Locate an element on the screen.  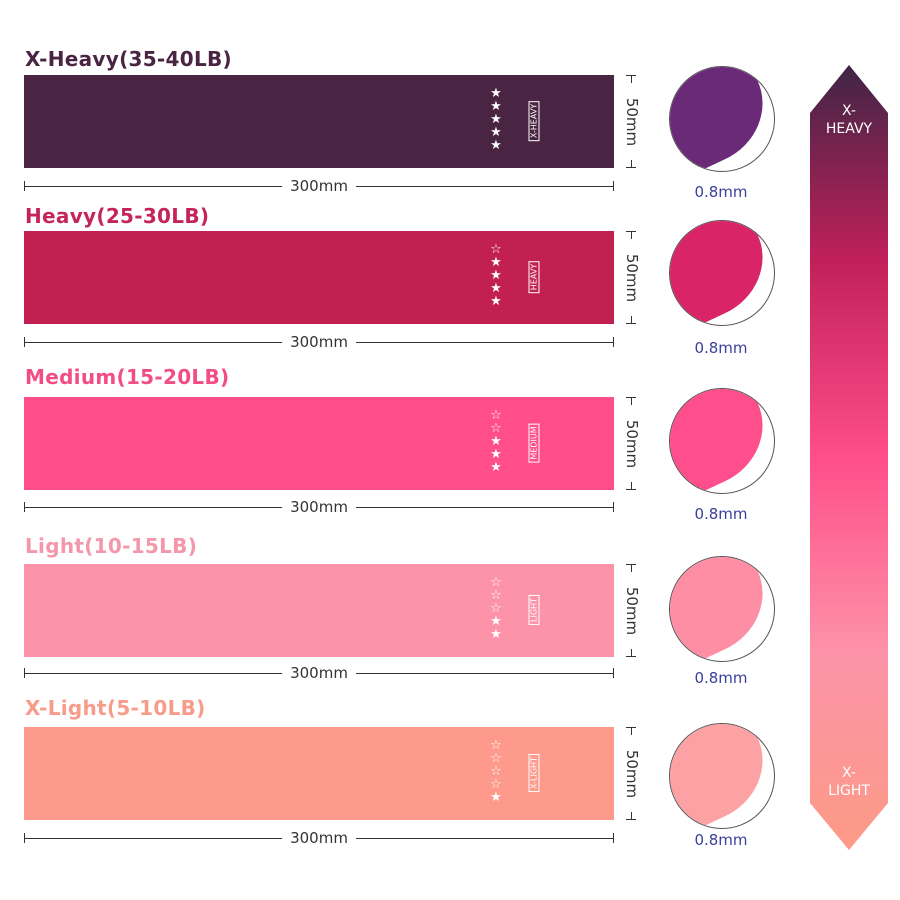
strength-stars: ★ ★ ★ ☆ ☆ is located at coordinates (496, 441).